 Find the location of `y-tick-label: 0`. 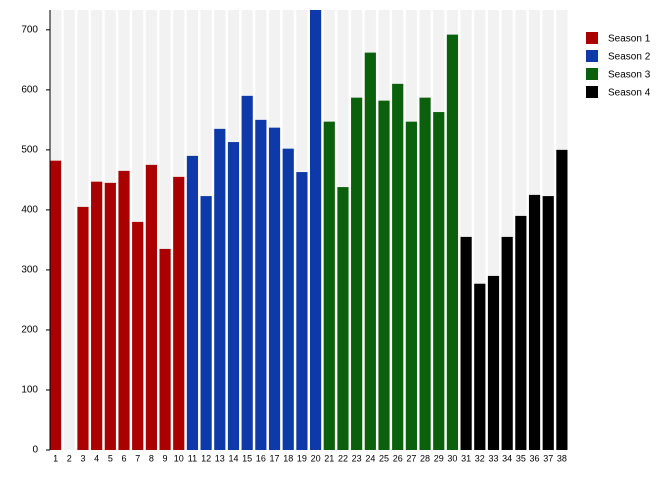

y-tick-label: 0 is located at coordinates (35, 450).